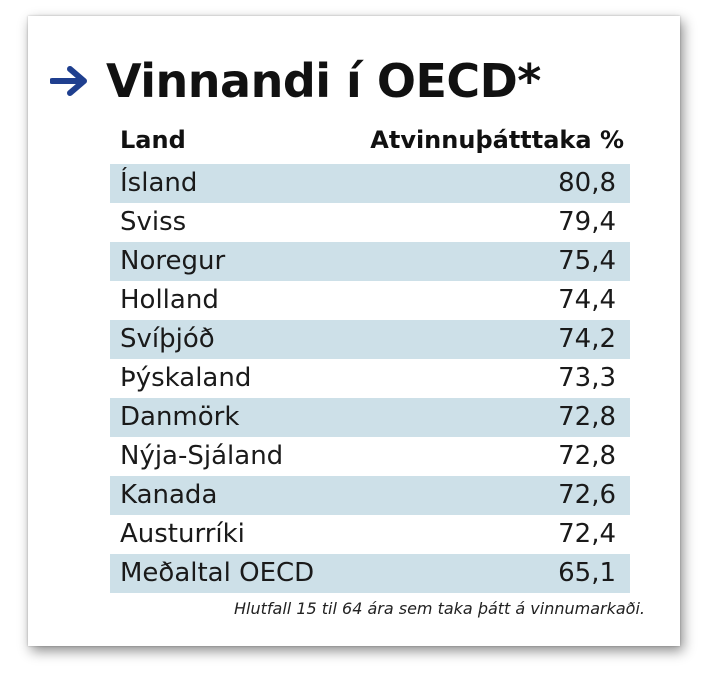 Image resolution: width=713 pixels, height=685 pixels. I want to click on country-label: Nýja-Sjáland, so click(202, 456).